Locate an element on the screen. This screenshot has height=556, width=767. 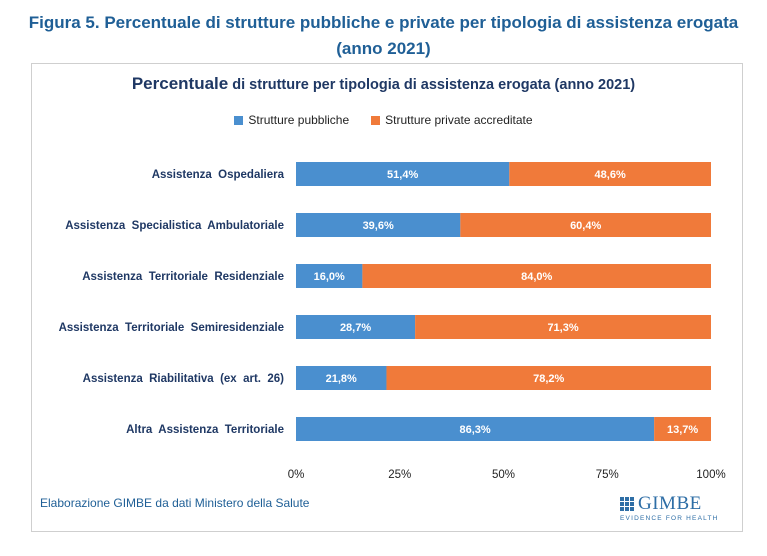
logo-tagline: EVIDENCE FOR HEALTH is located at coordinates (669, 518).